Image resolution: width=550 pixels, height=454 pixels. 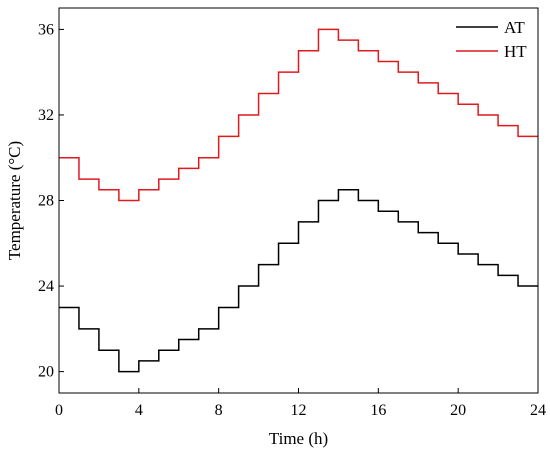 What do you see at coordinates (46, 115) in the screenshot?
I see `y-tick-label: 32` at bounding box center [46, 115].